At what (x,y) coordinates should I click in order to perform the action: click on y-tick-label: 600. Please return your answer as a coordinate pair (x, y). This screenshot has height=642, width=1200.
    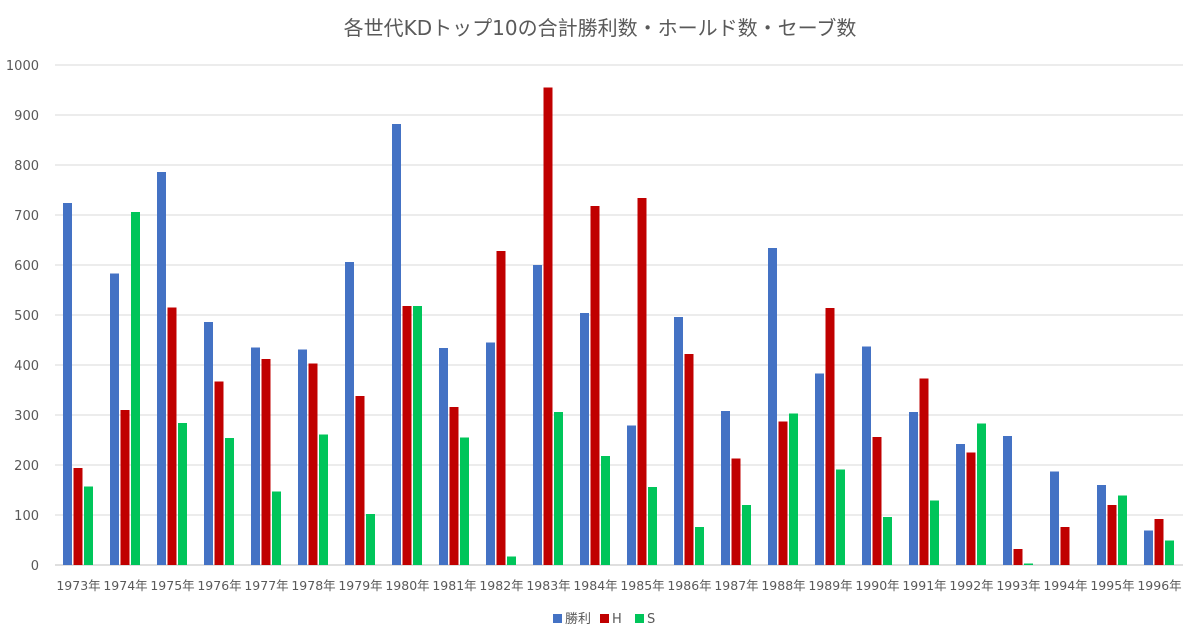
    Looking at the image, I should click on (26, 266).